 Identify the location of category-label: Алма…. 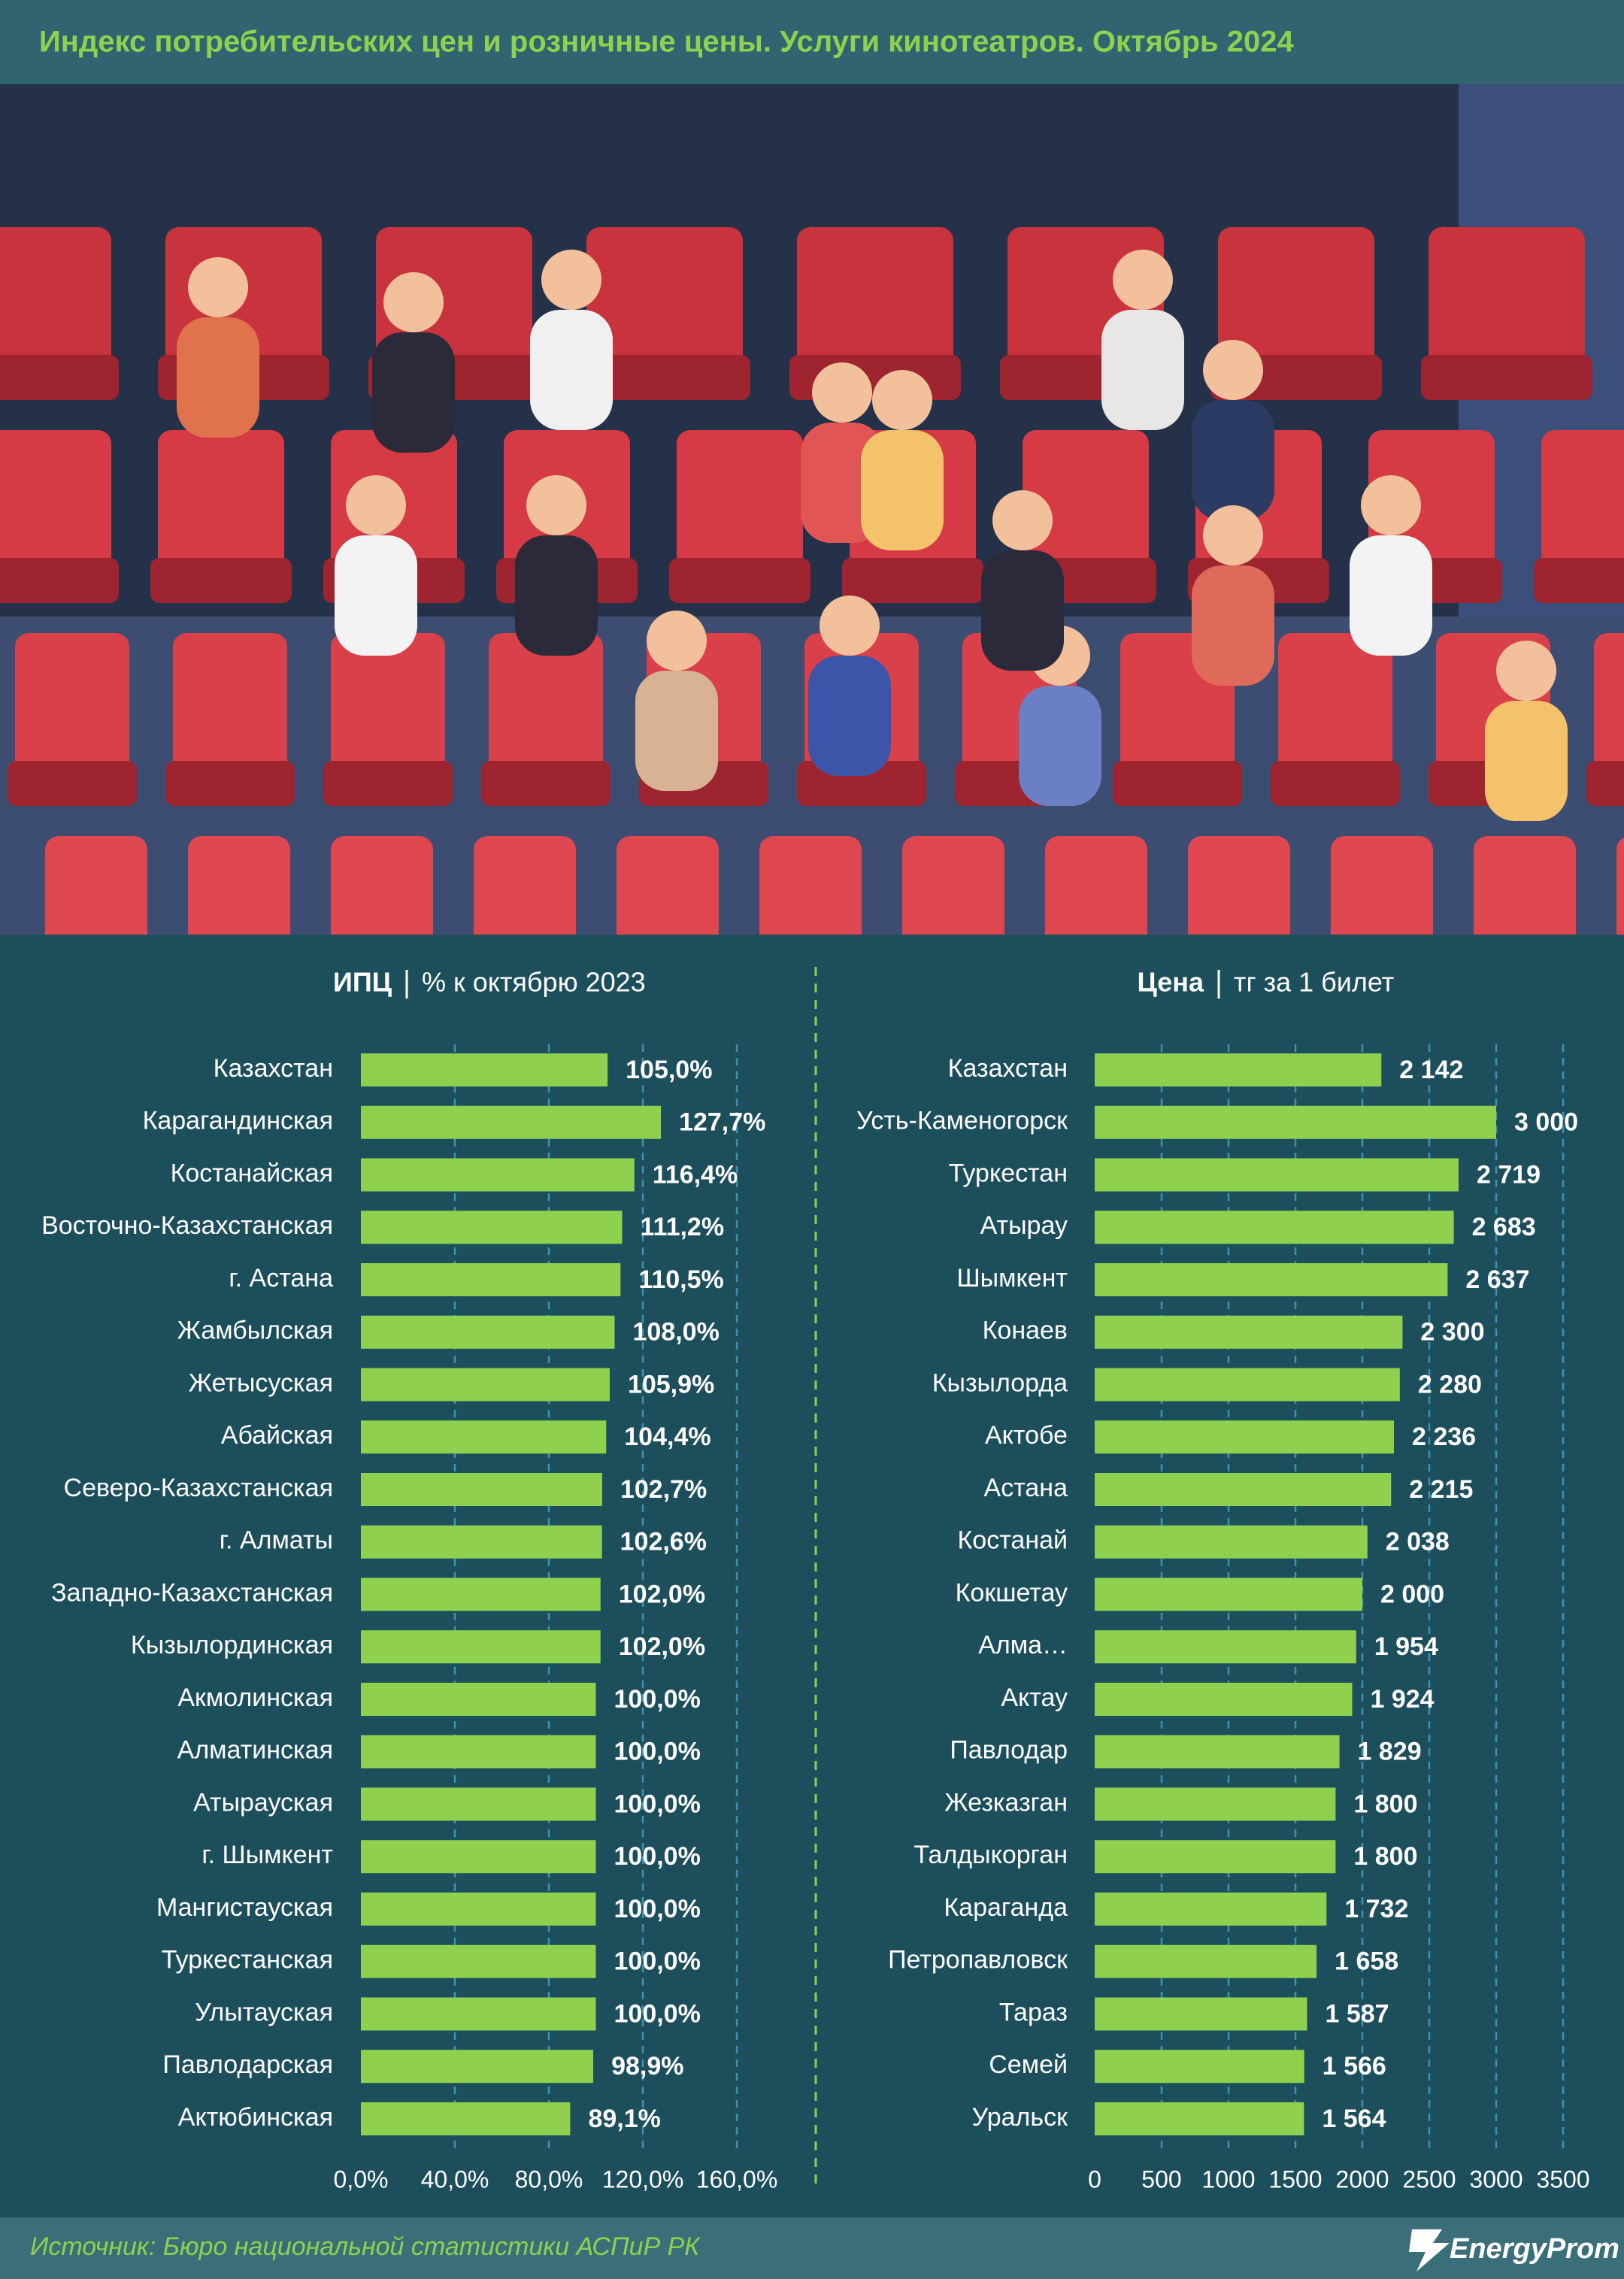
(1023, 1645).